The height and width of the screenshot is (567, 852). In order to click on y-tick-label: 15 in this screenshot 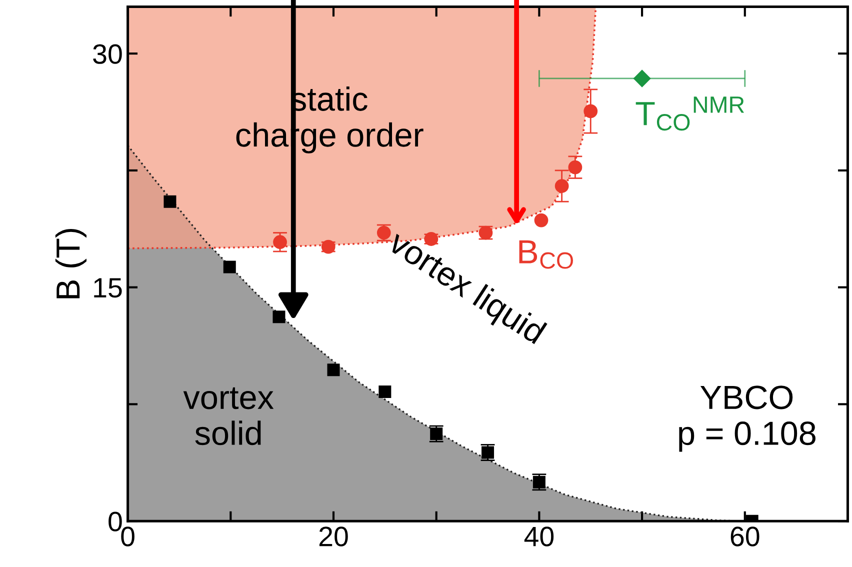, I will do `click(108, 288)`.